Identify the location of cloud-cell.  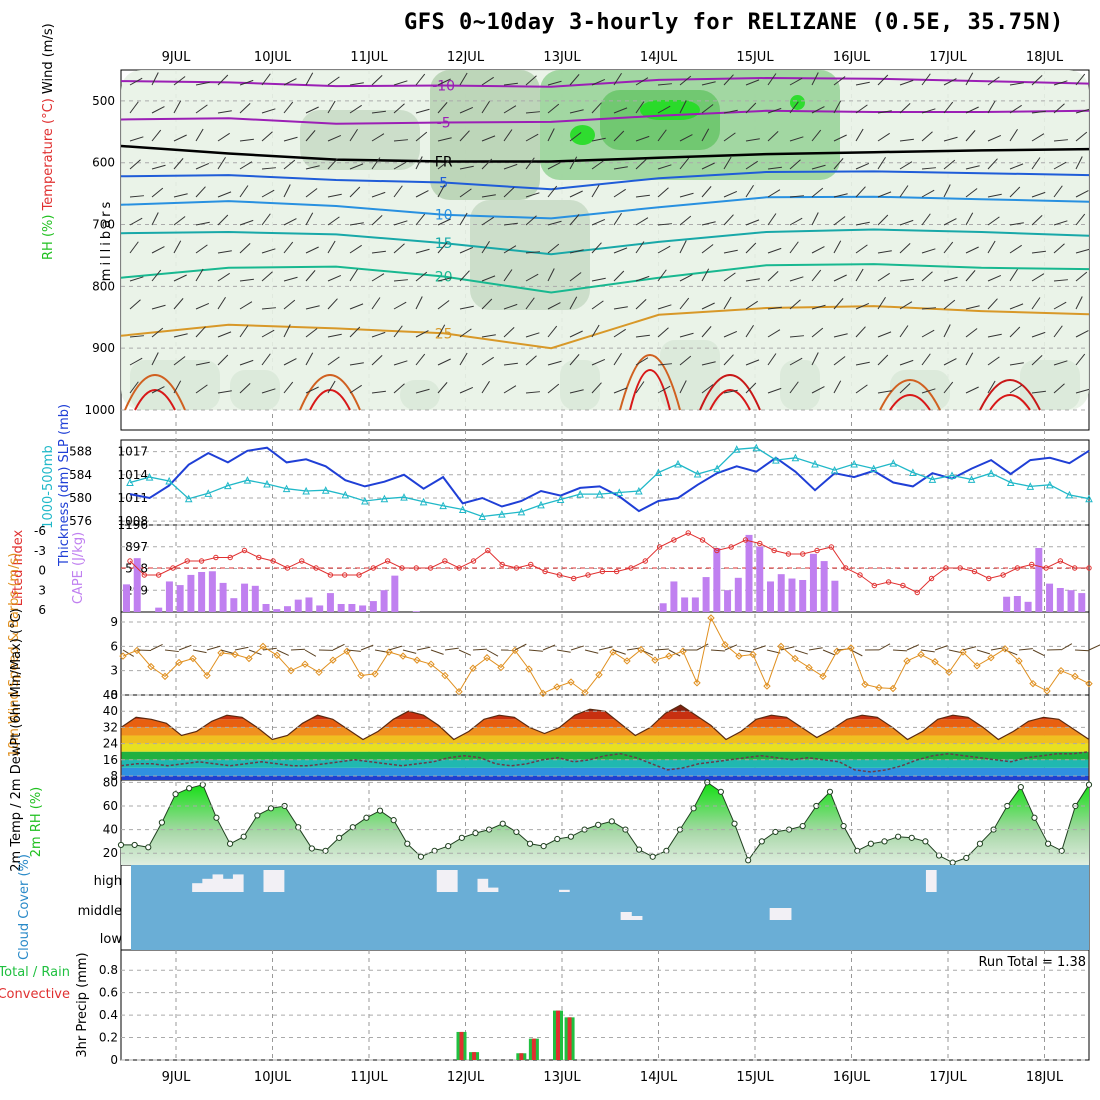
(493, 889).